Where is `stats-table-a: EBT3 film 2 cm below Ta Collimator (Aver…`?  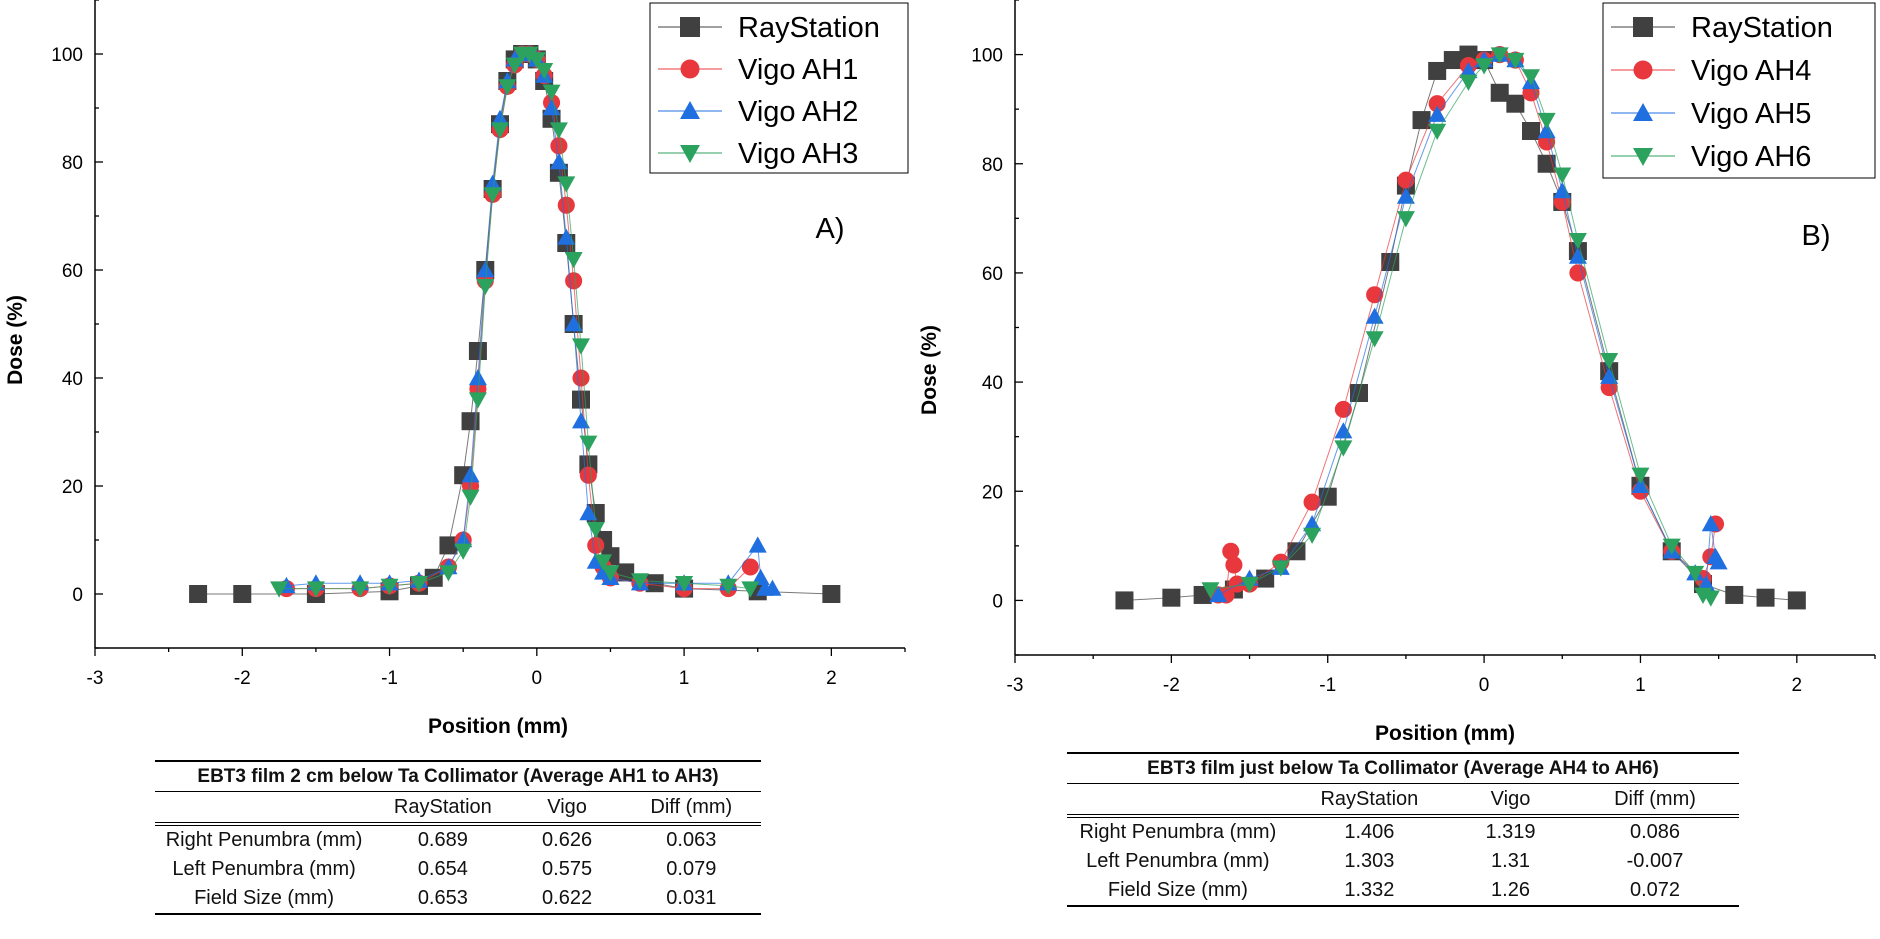 stats-table-a: EBT3 film 2 cm below Ta Collimator (Aver… is located at coordinates (458, 837).